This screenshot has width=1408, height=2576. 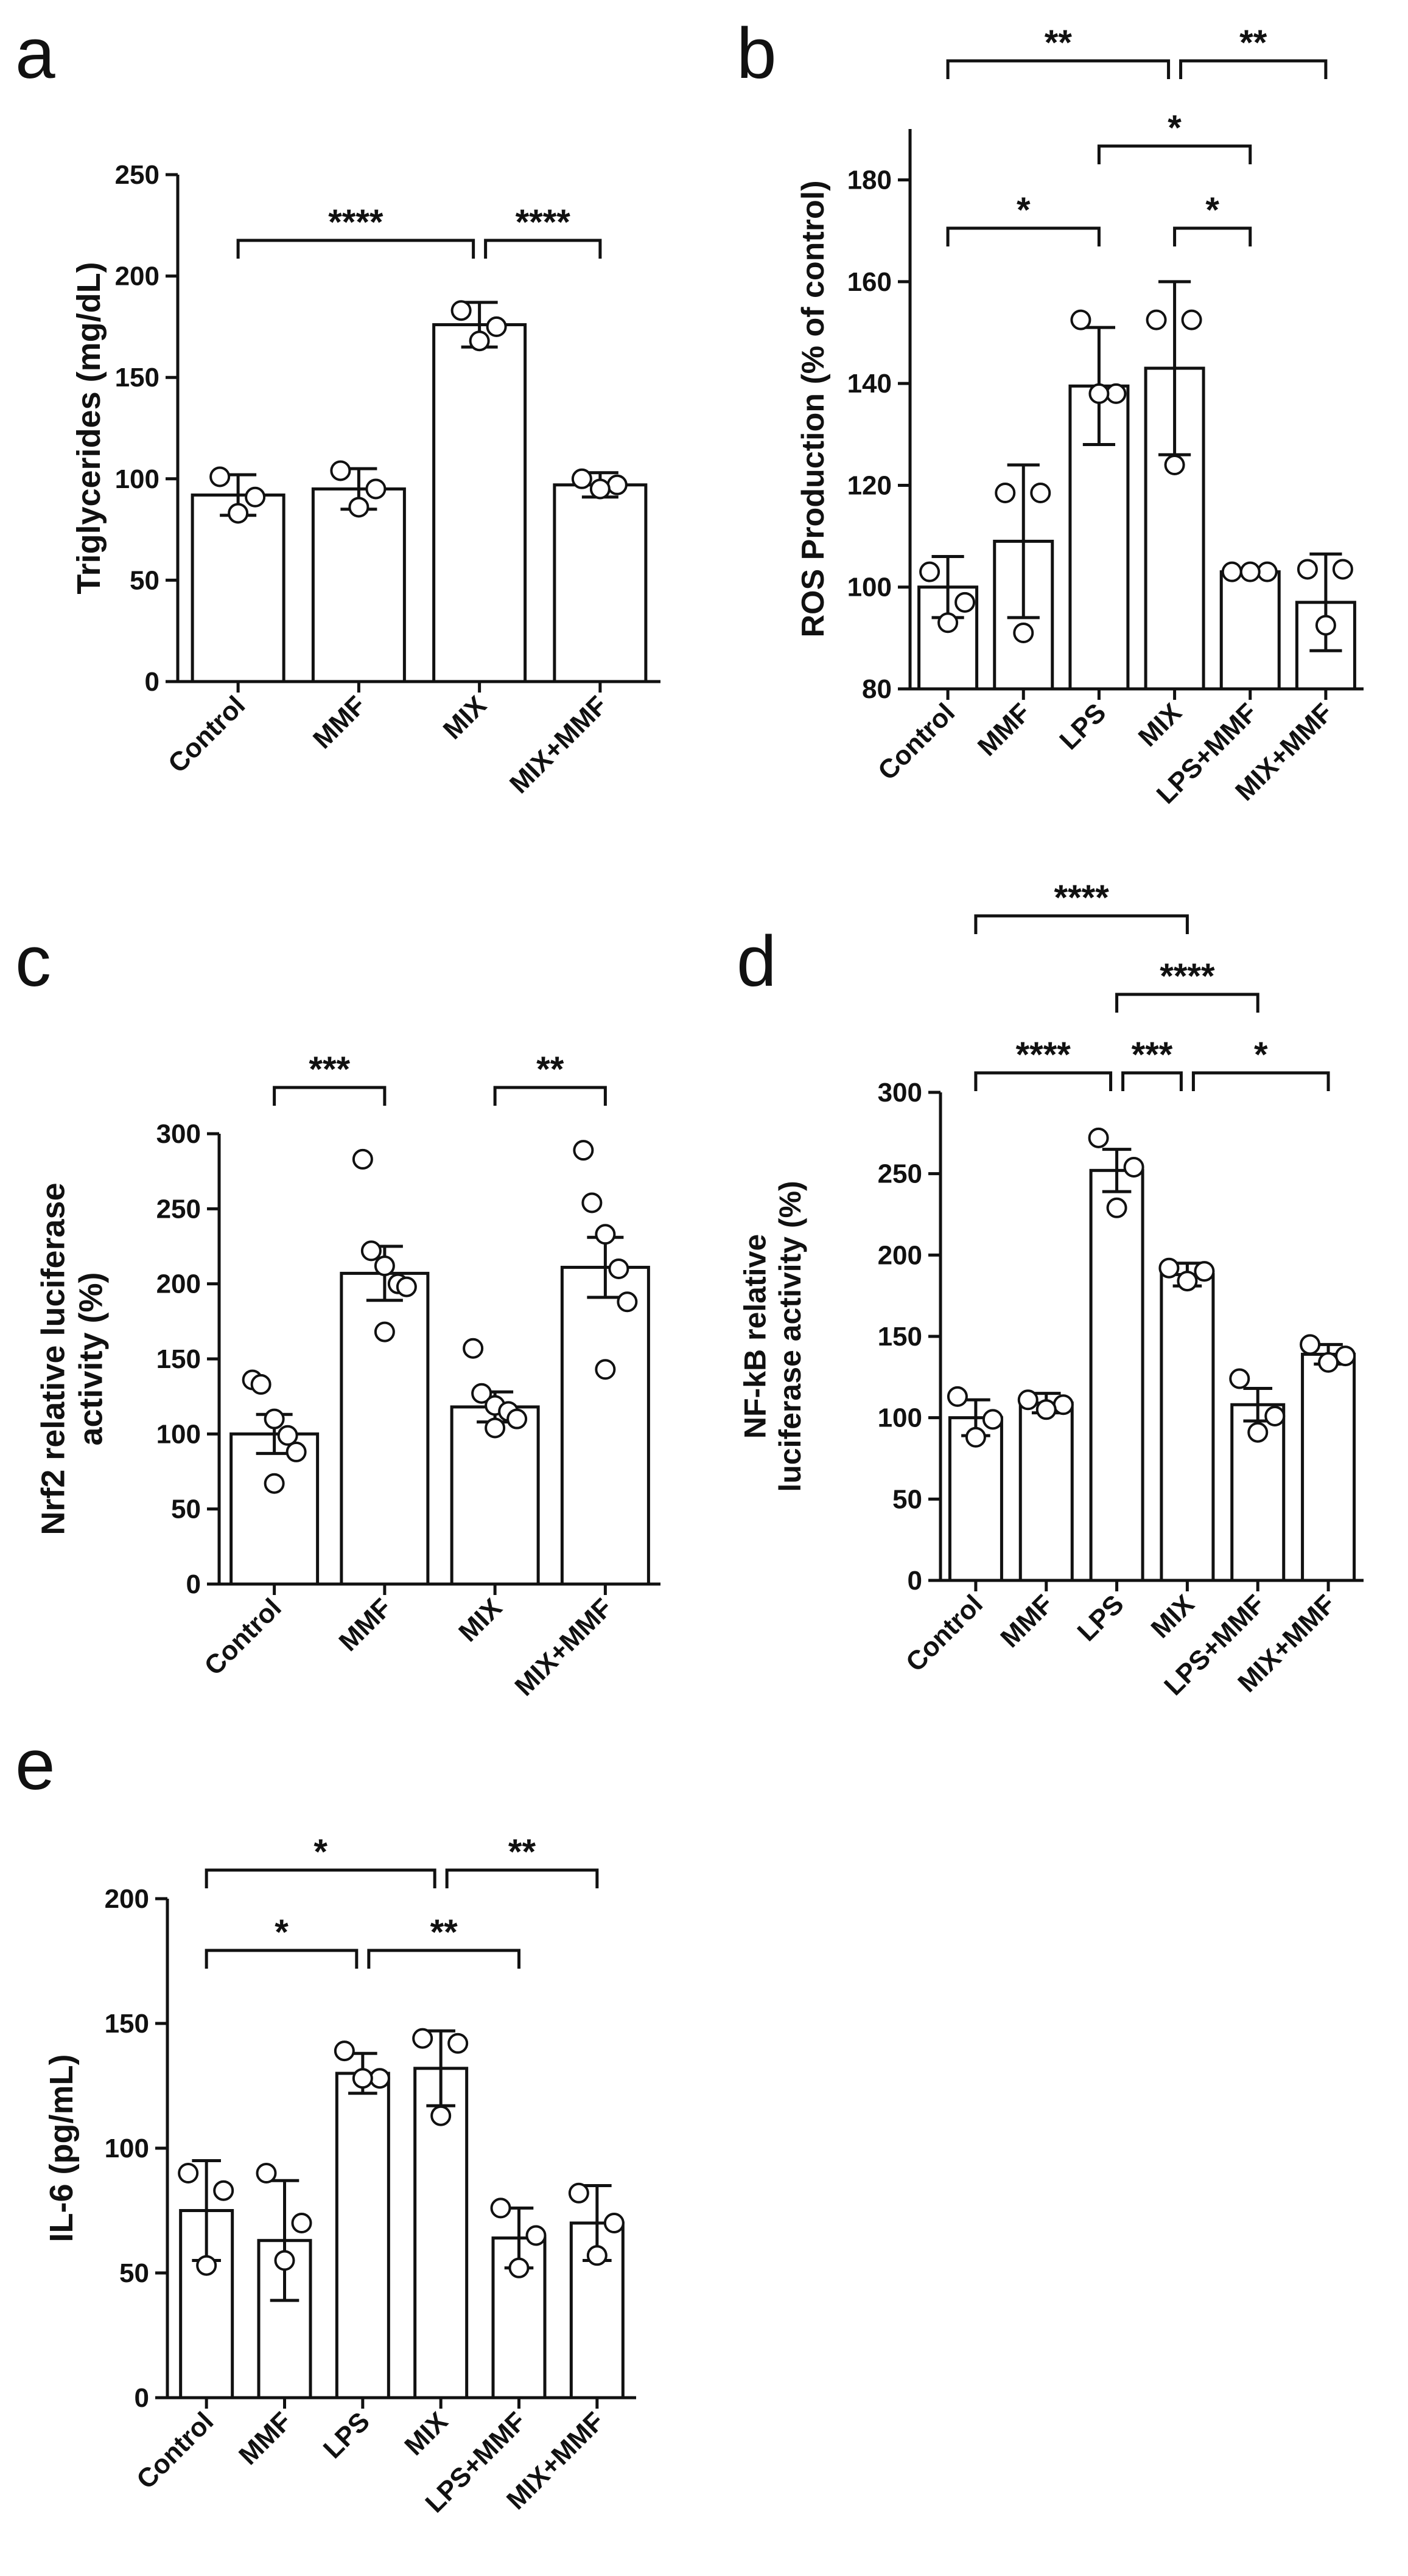 I want to click on y-tick-label: 180, so click(x=869, y=180).